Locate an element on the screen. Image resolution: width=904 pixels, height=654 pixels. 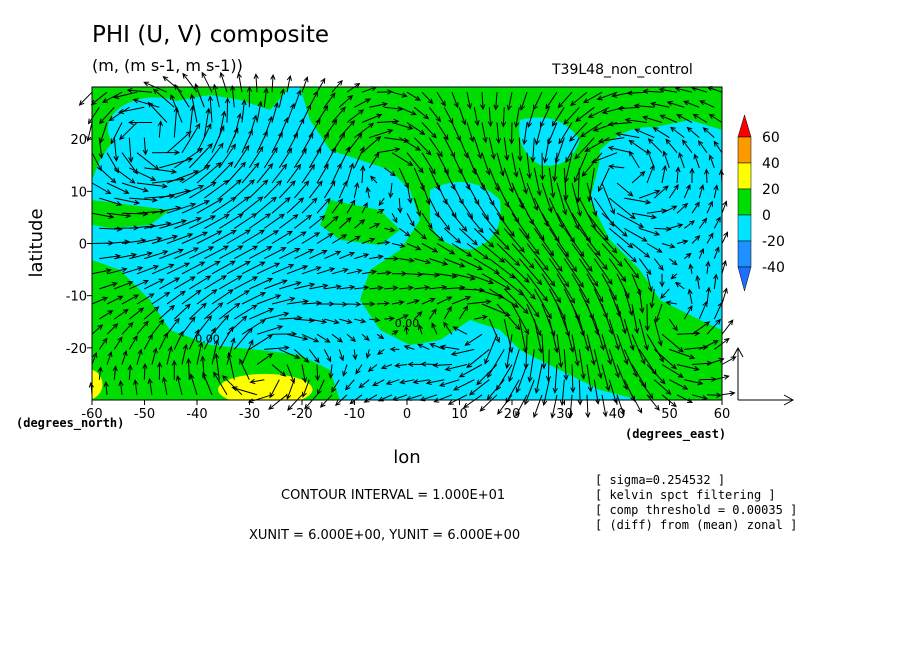
positive-band is located at coordinates (216, 330).